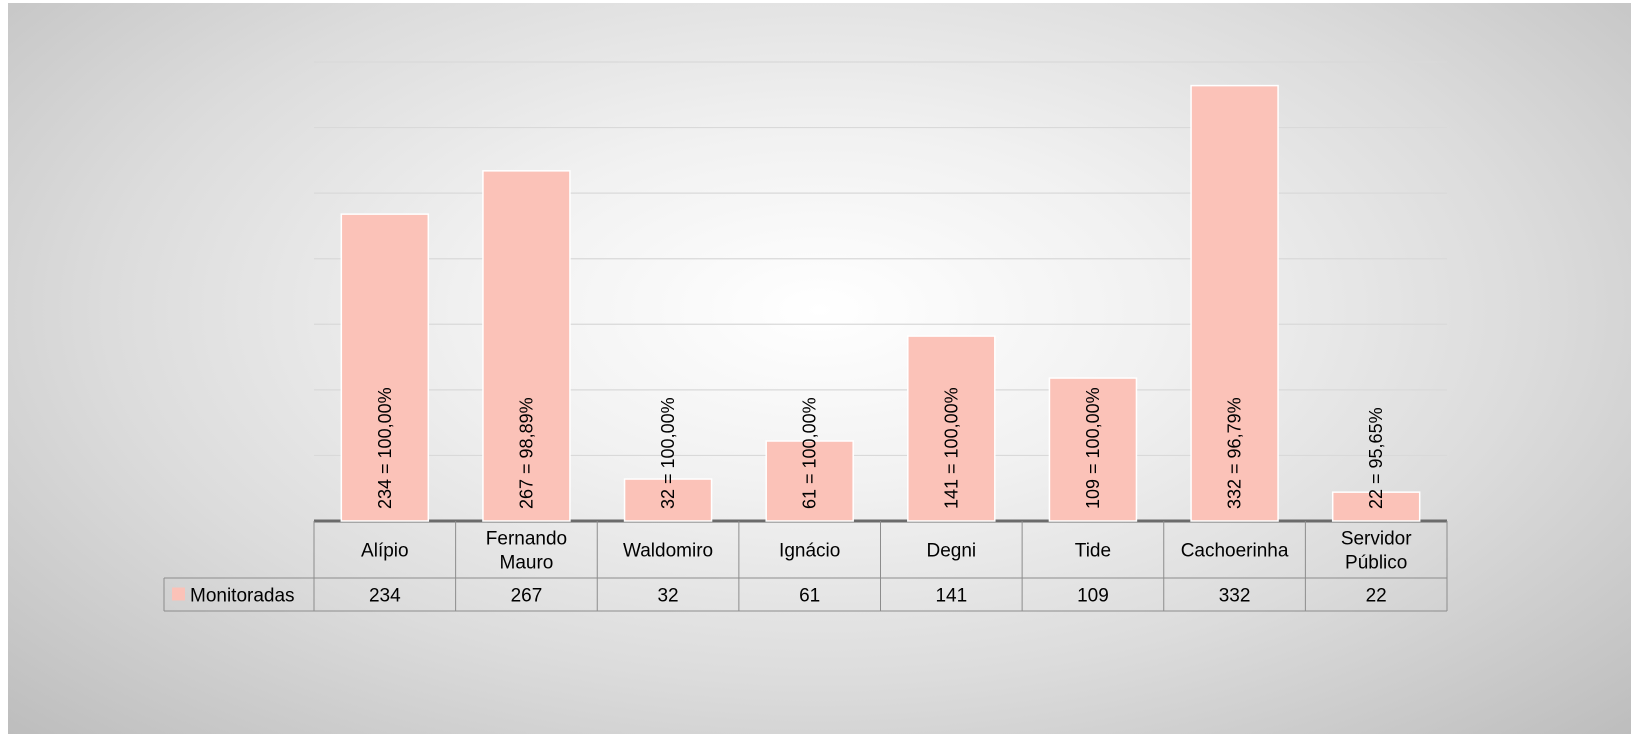  Describe the element at coordinates (1235, 453) in the screenshot. I see `bar-data-label: 332 = 96,79%` at that location.